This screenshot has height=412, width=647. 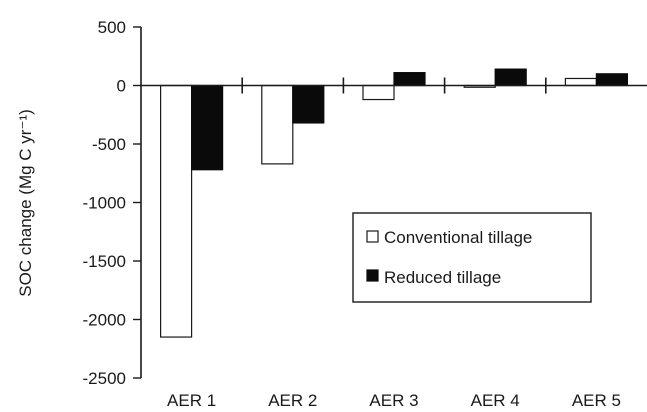 I want to click on x-tick-label-aer-2: AER 2, so click(x=292, y=400).